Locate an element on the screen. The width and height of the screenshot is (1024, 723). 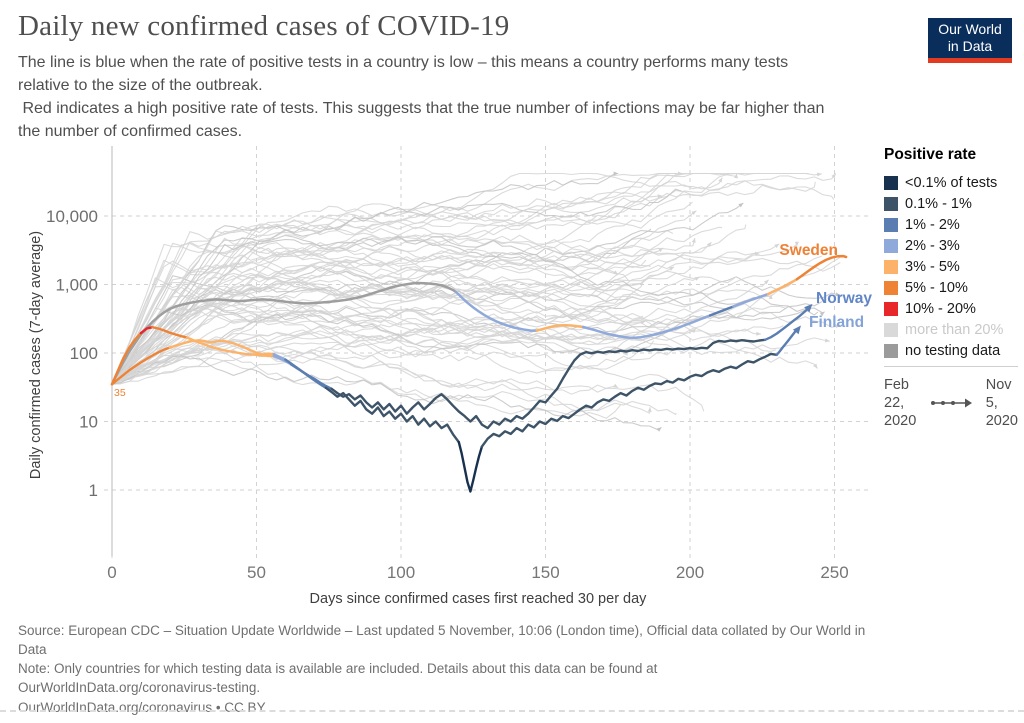
legend-item-0-1-of-tests: <0.1% of tests is located at coordinates (952, 182).